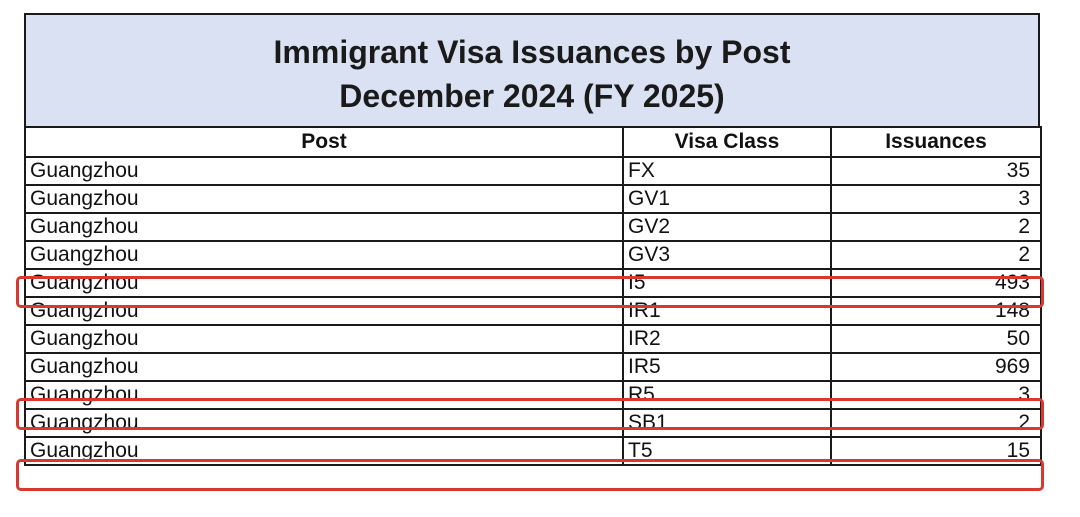 This screenshot has width=1080, height=517. Describe the element at coordinates (936, 142) in the screenshot. I see `column-header-issuances: Issuances` at that location.